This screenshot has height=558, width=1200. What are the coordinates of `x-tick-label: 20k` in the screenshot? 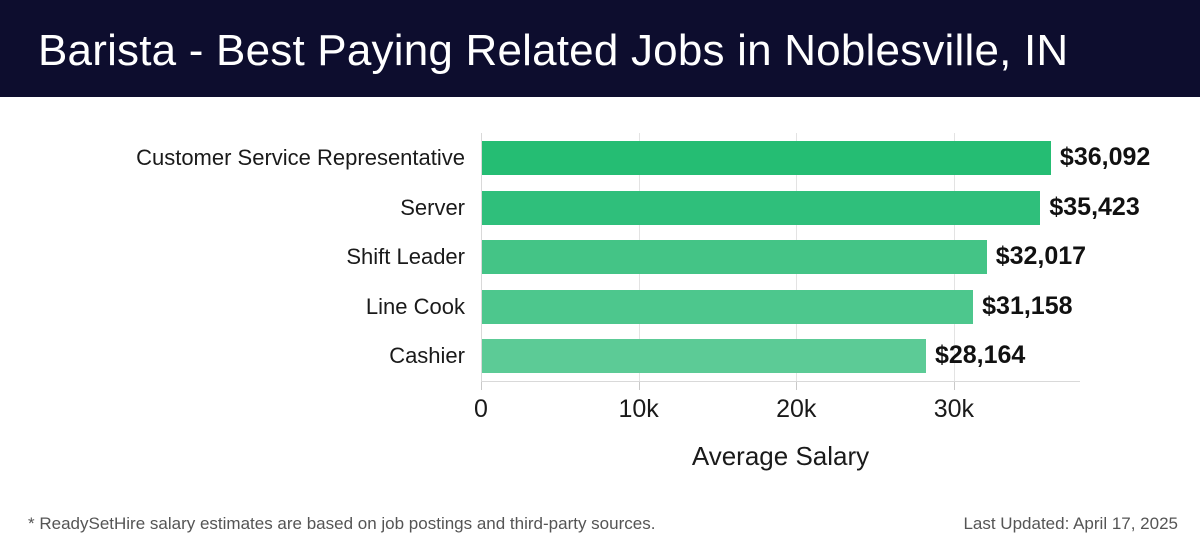 It's located at (796, 409).